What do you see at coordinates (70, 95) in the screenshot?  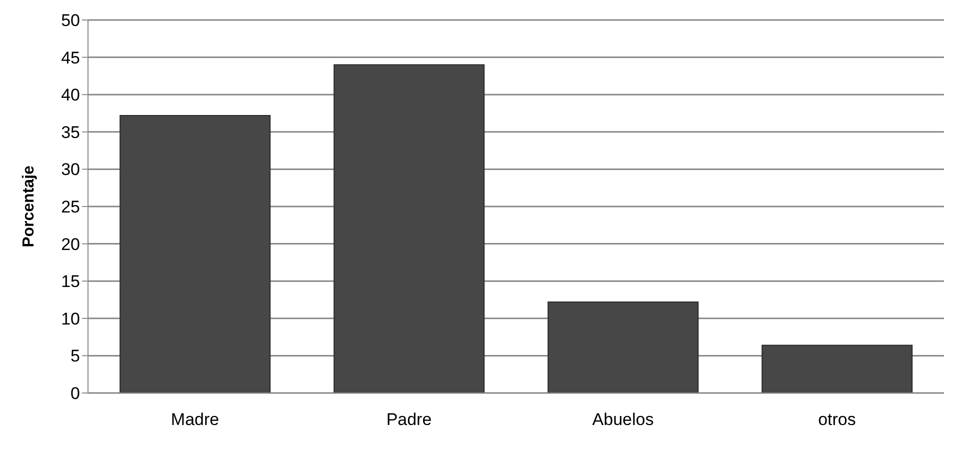 I see `y-tick-label: 40` at bounding box center [70, 95].